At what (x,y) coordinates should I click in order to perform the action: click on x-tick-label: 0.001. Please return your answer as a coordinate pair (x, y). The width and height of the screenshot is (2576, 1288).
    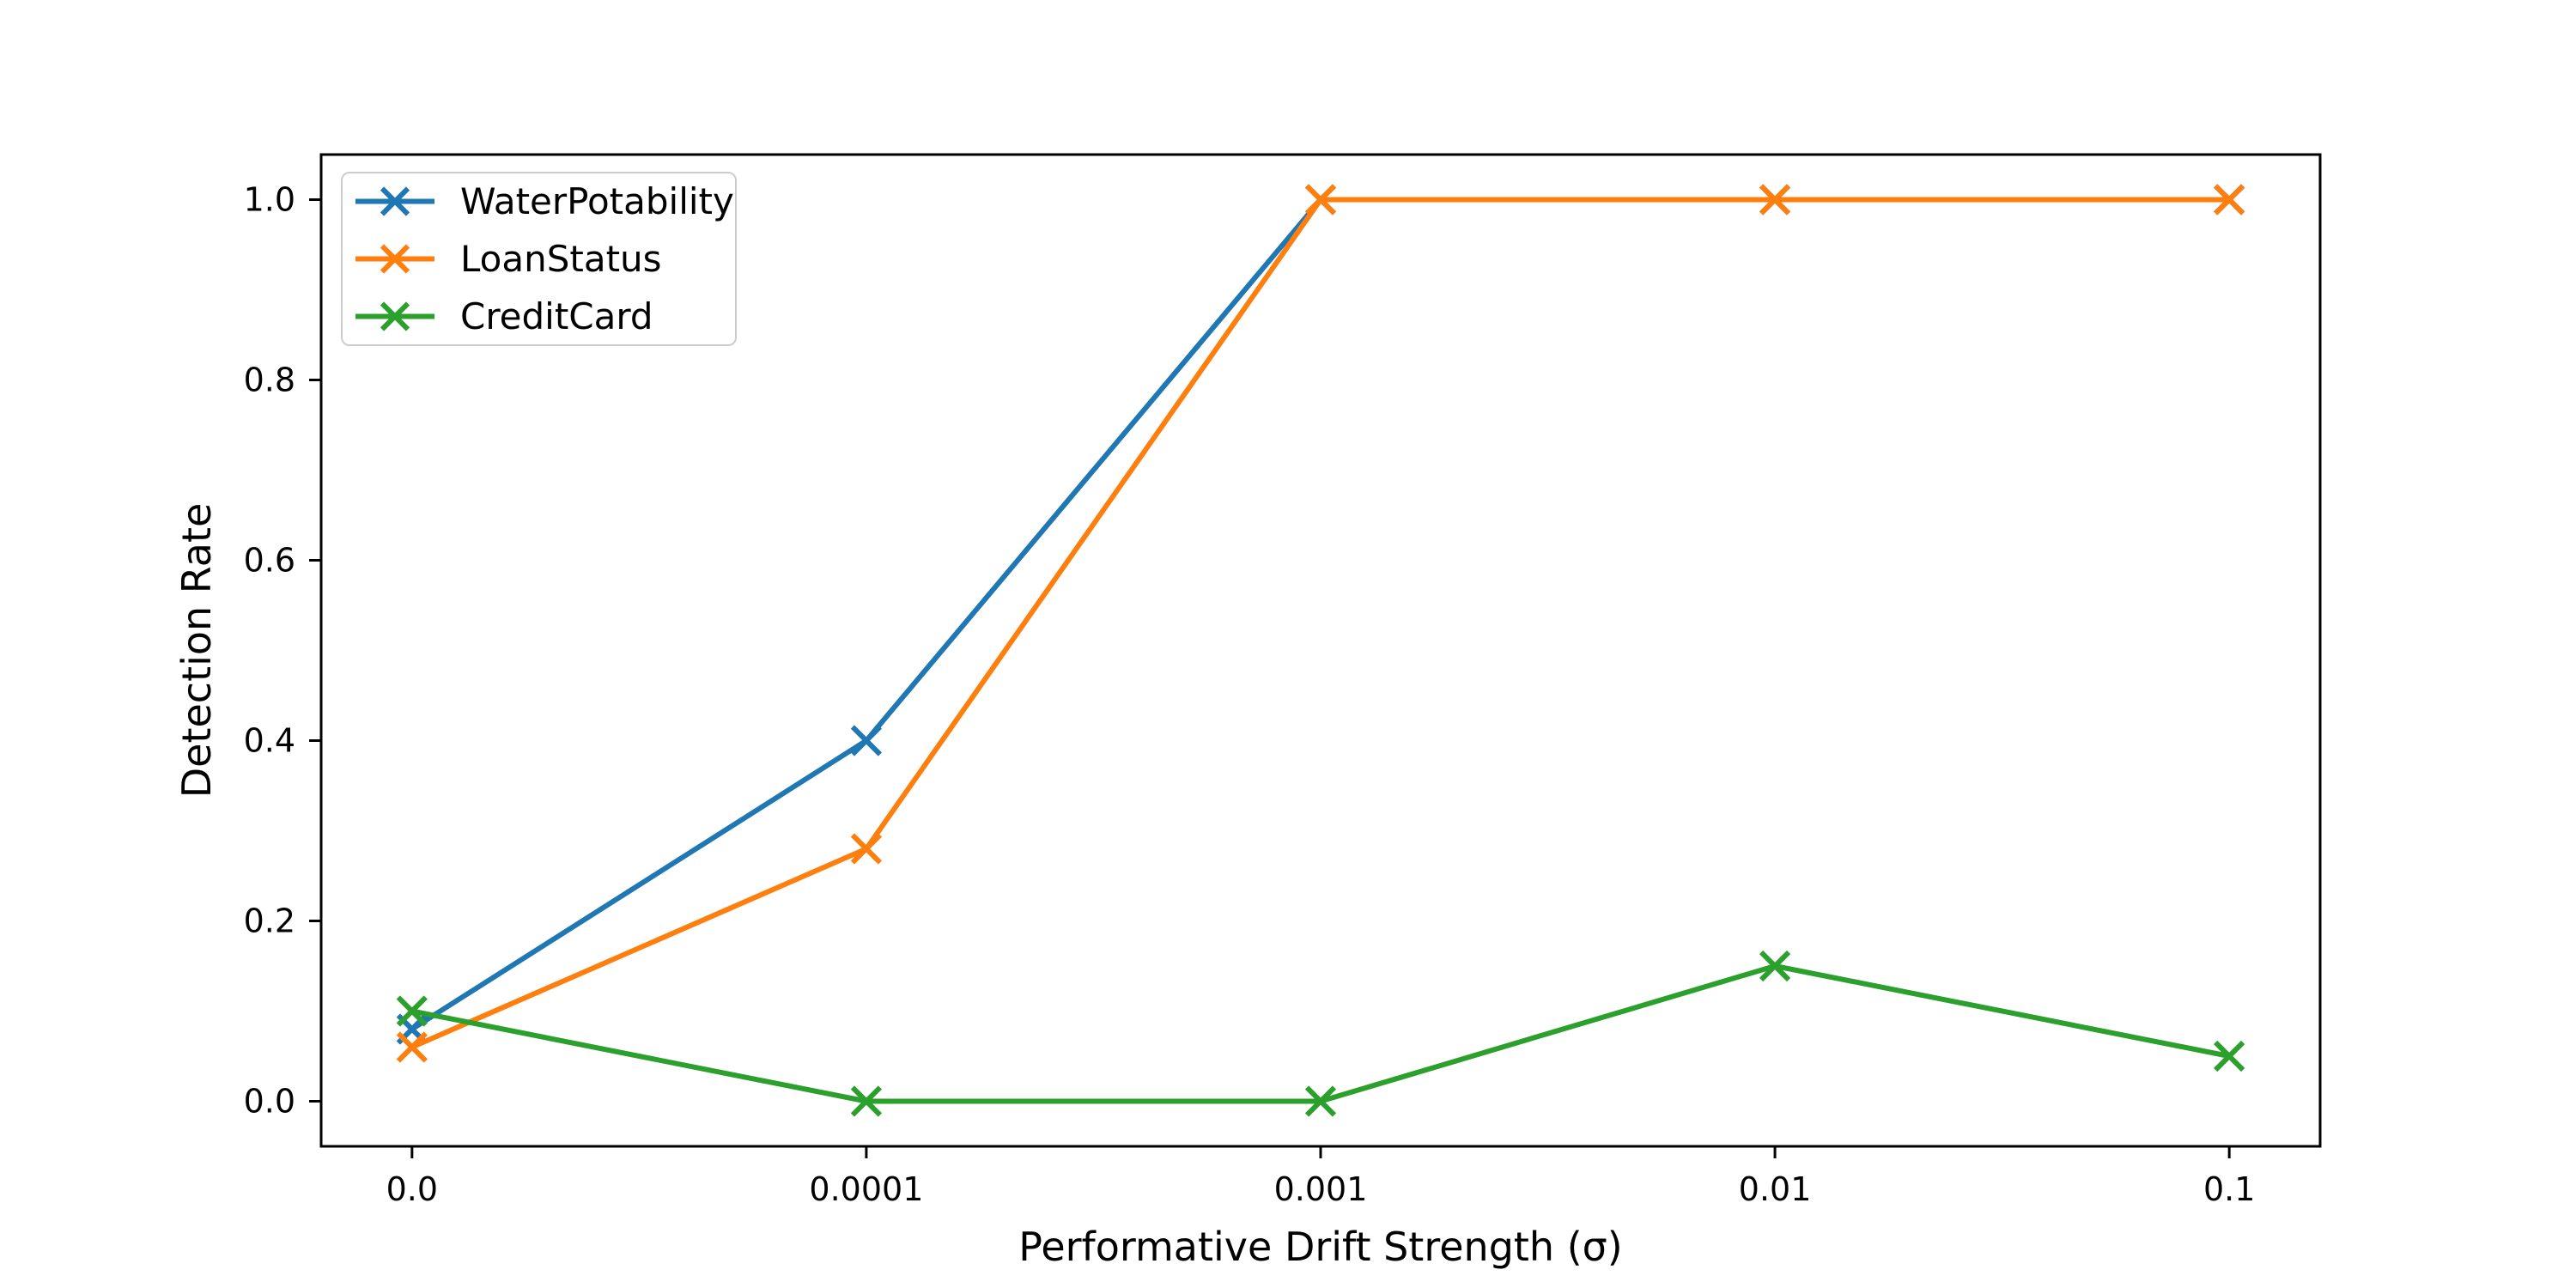
    Looking at the image, I should click on (1321, 1189).